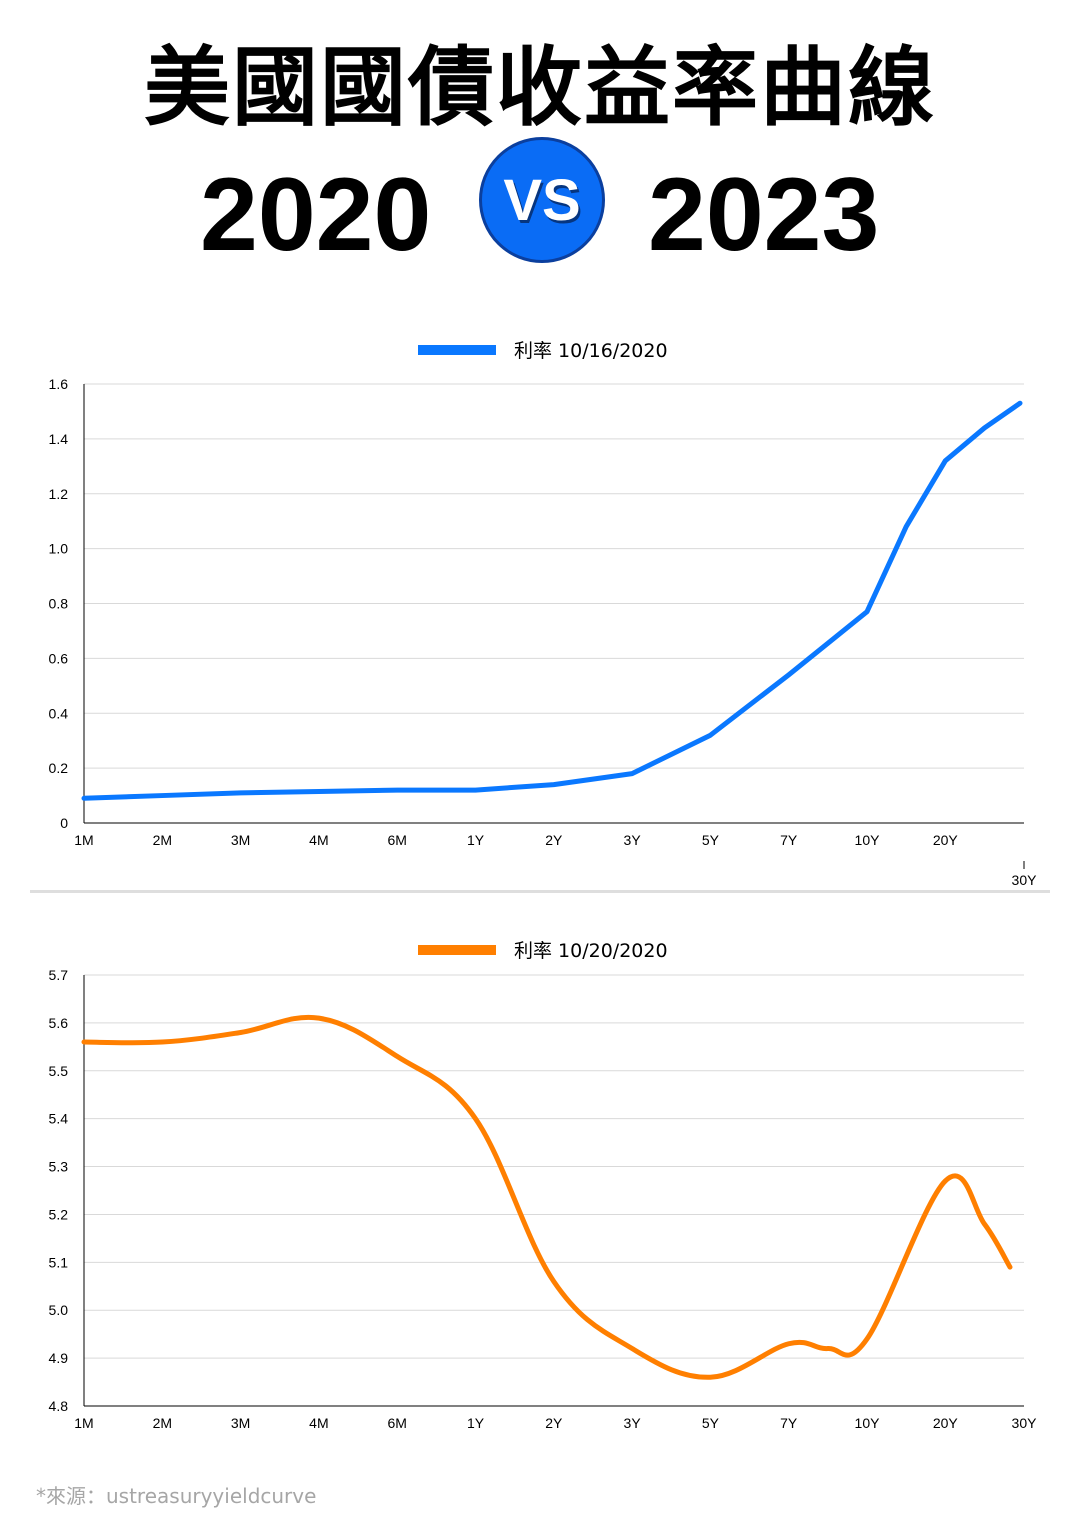  Describe the element at coordinates (59, 658) in the screenshot. I see `y-tick-label: 0.6` at that location.